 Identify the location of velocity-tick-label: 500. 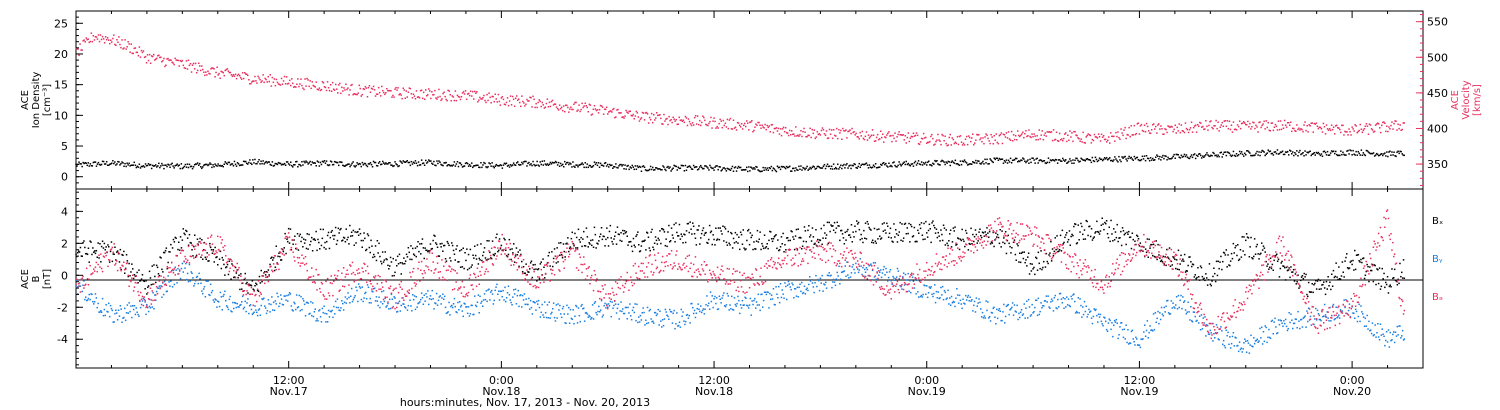
(1437, 57).